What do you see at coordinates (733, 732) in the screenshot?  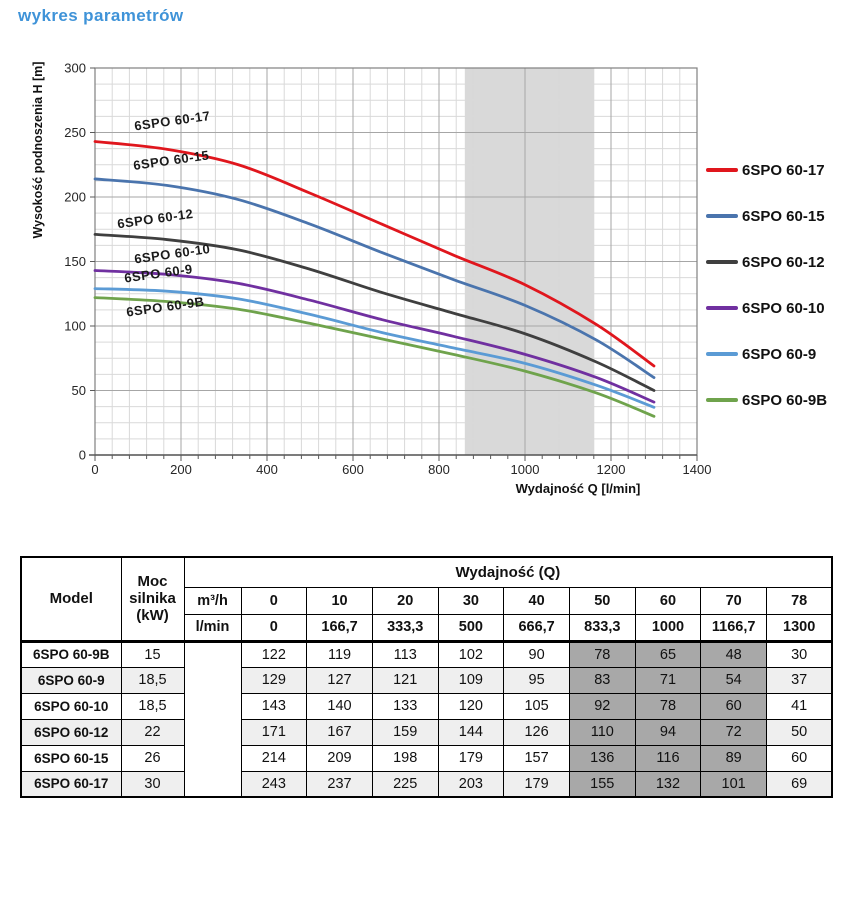 I see `head-value-cell: 72` at bounding box center [733, 732].